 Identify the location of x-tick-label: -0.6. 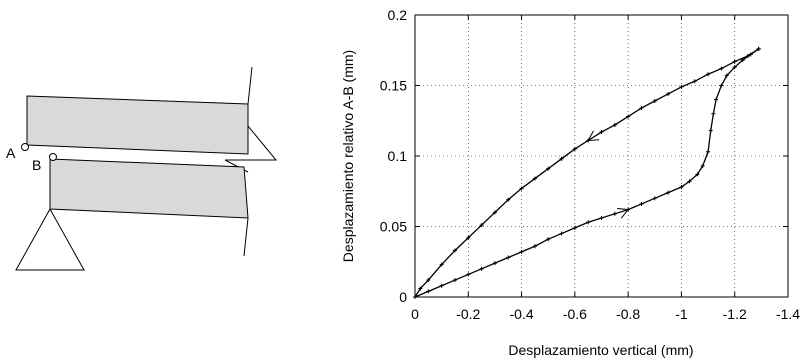
(575, 314).